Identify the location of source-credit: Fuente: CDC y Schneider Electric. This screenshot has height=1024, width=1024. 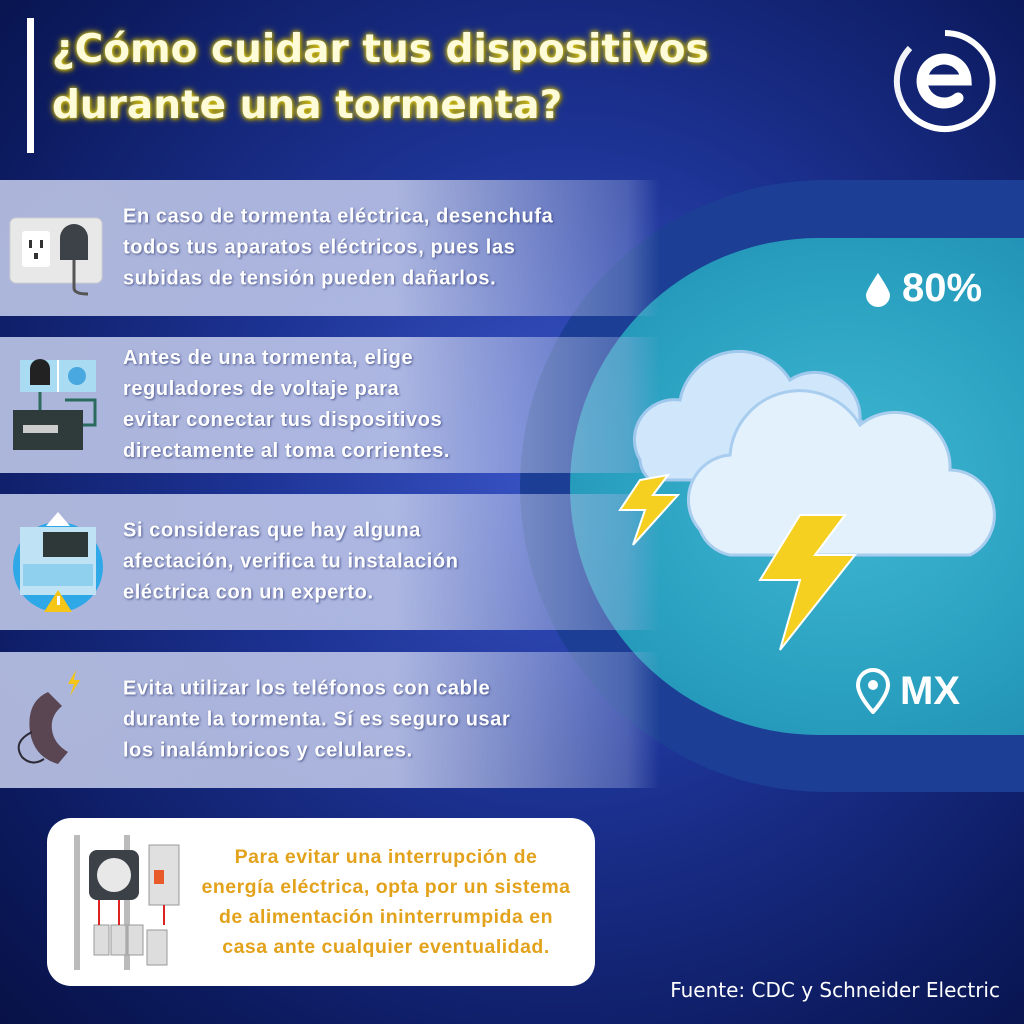
(835, 990).